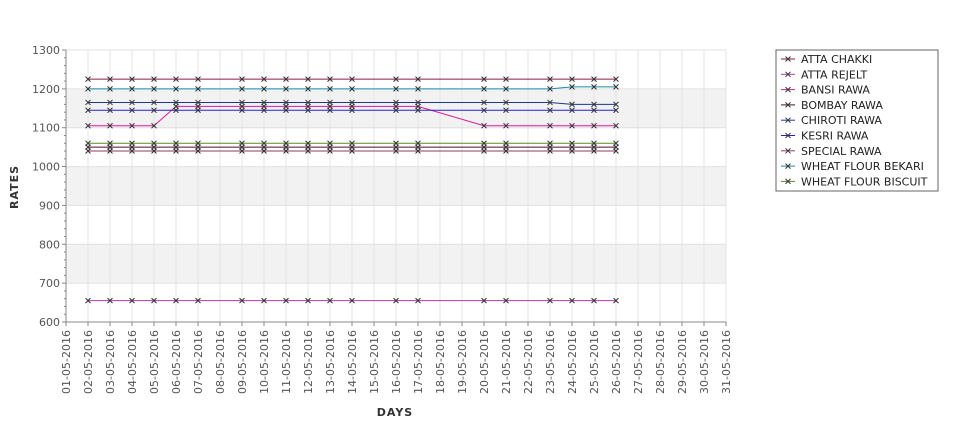 The width and height of the screenshot is (975, 429). I want to click on legend-box, so click(857, 120).